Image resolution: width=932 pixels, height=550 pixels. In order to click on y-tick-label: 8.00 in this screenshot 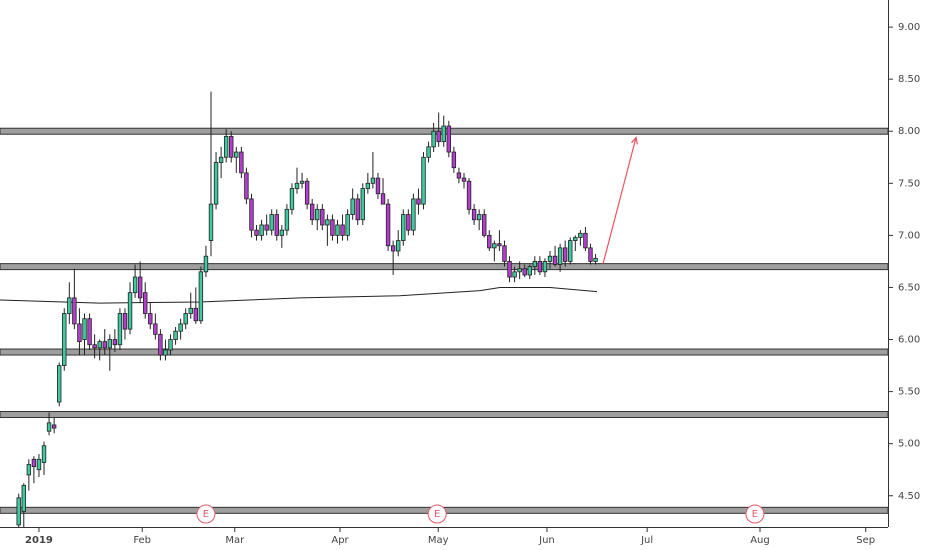, I will do `click(909, 131)`.